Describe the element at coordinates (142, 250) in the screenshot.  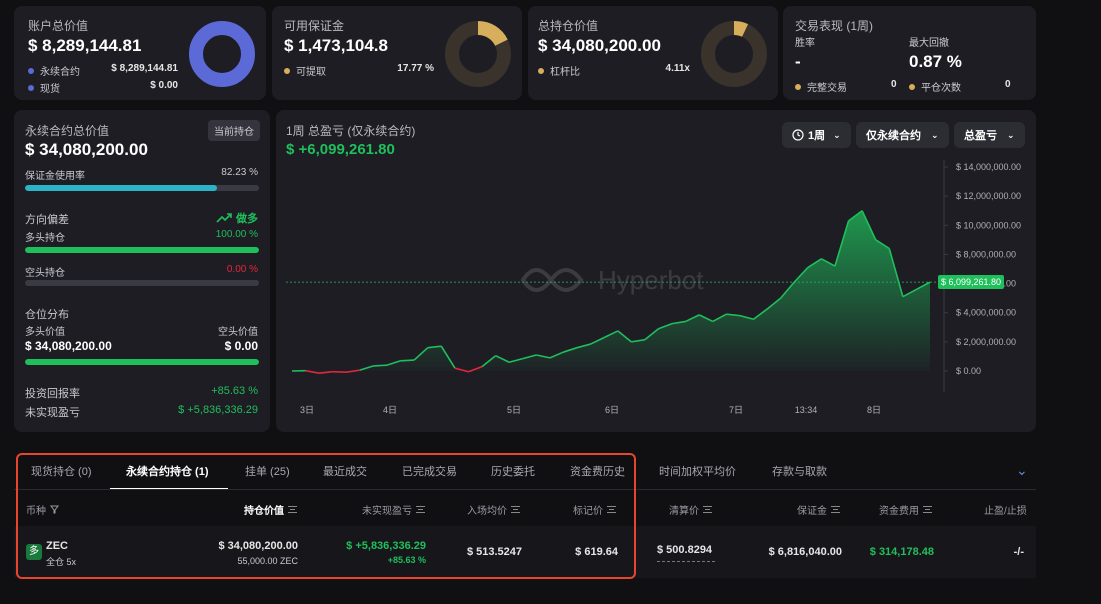
I see `long-bar` at that location.